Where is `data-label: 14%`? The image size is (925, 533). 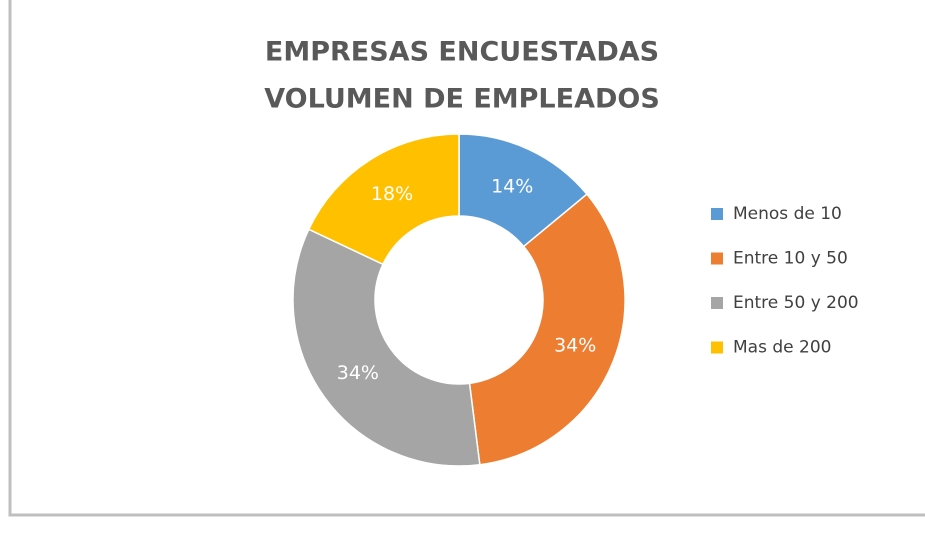 data-label: 14% is located at coordinates (512, 186).